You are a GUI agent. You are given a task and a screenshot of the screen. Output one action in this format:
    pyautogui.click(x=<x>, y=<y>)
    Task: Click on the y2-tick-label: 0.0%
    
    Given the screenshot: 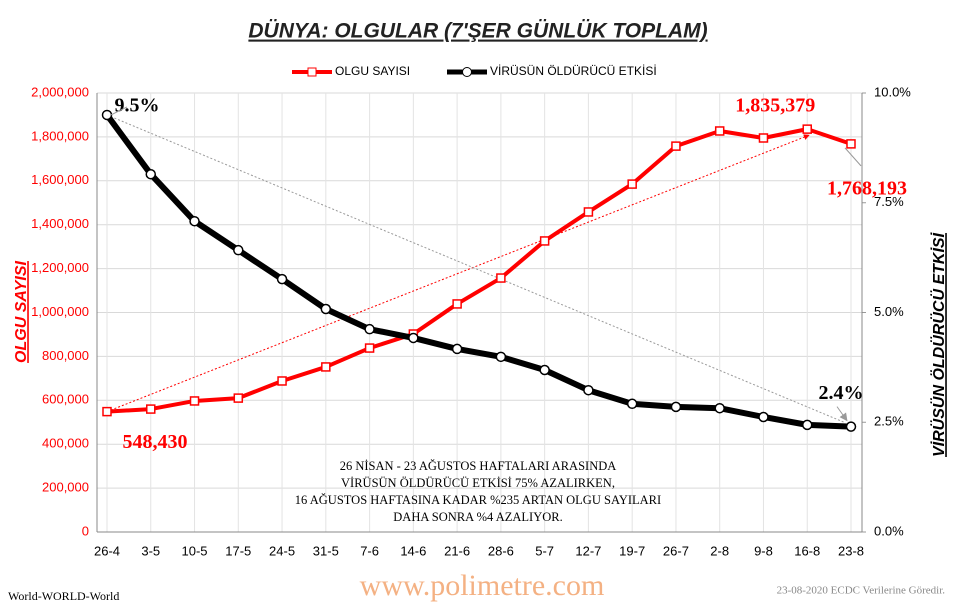 What is the action you would take?
    pyautogui.click(x=889, y=530)
    